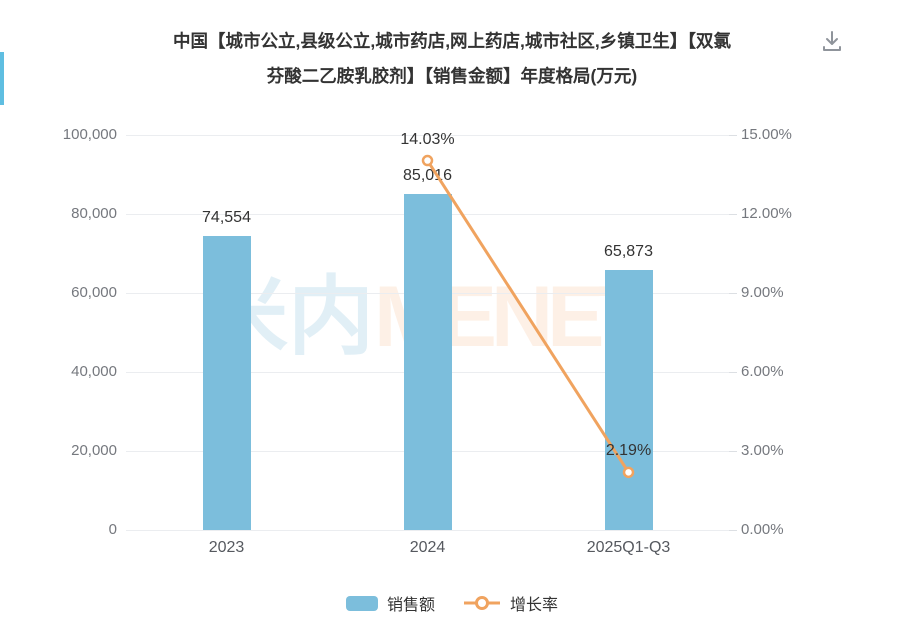  I want to click on bar-2025Q1-Q3, so click(628, 399).